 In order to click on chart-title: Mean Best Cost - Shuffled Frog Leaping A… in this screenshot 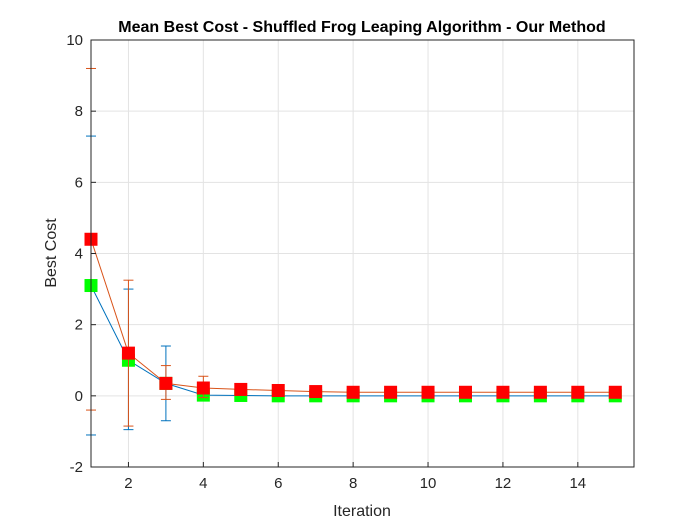, I will do `click(361, 27)`.